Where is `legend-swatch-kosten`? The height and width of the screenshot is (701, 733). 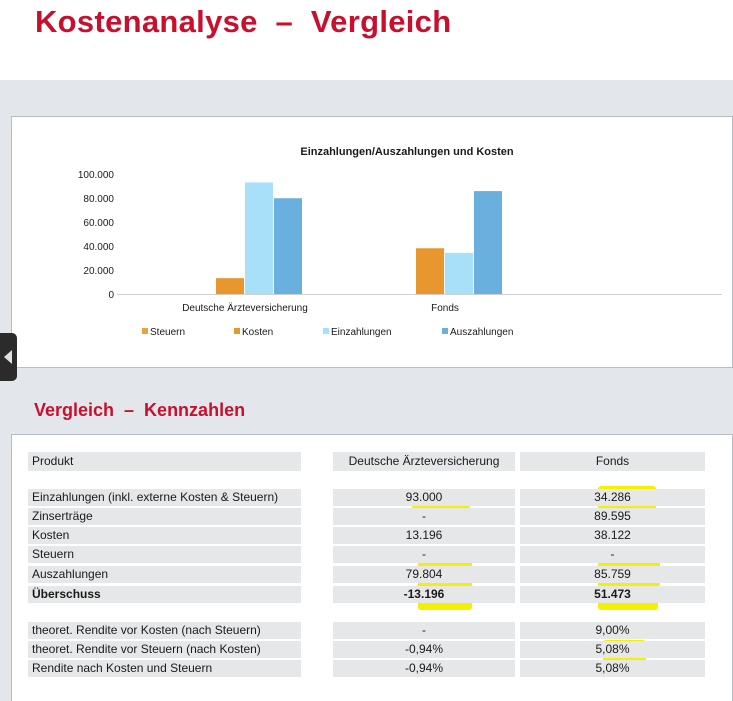 legend-swatch-kosten is located at coordinates (237, 331).